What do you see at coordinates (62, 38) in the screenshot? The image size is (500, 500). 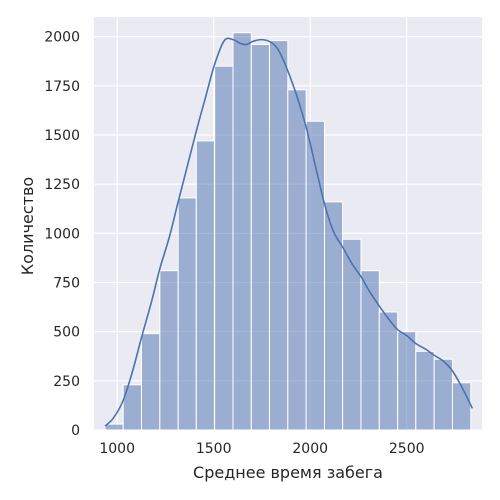 I see `y-tick-label: 2000` at bounding box center [62, 38].